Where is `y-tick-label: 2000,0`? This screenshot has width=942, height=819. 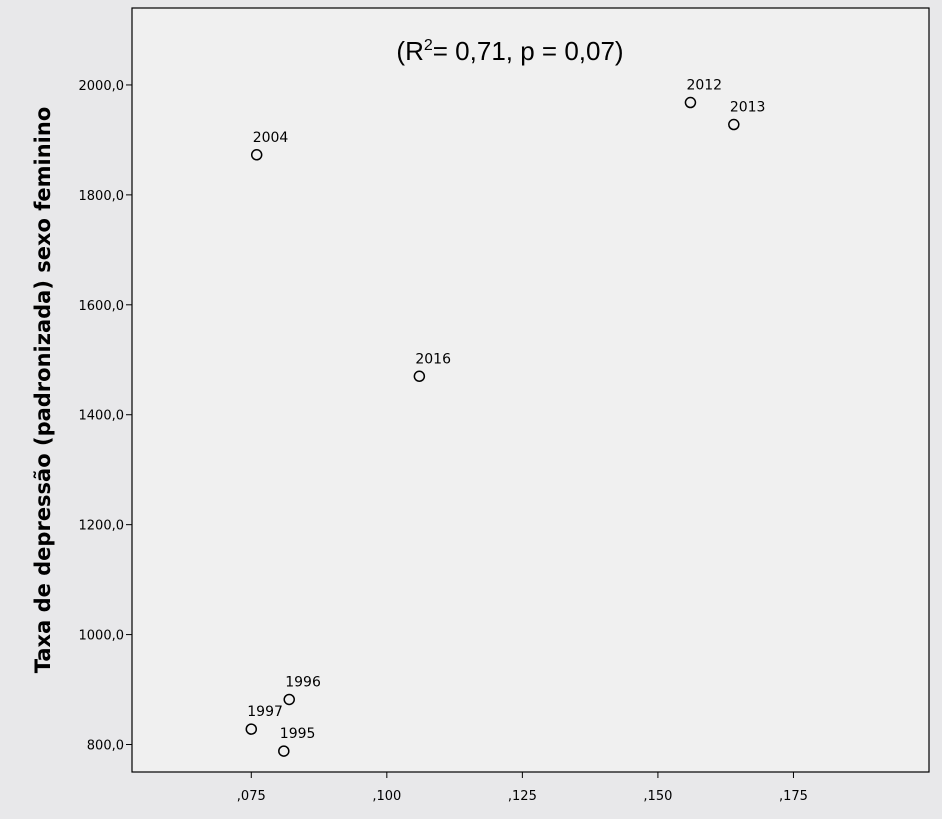 y-tick-label: 2000,0 is located at coordinates (102, 86).